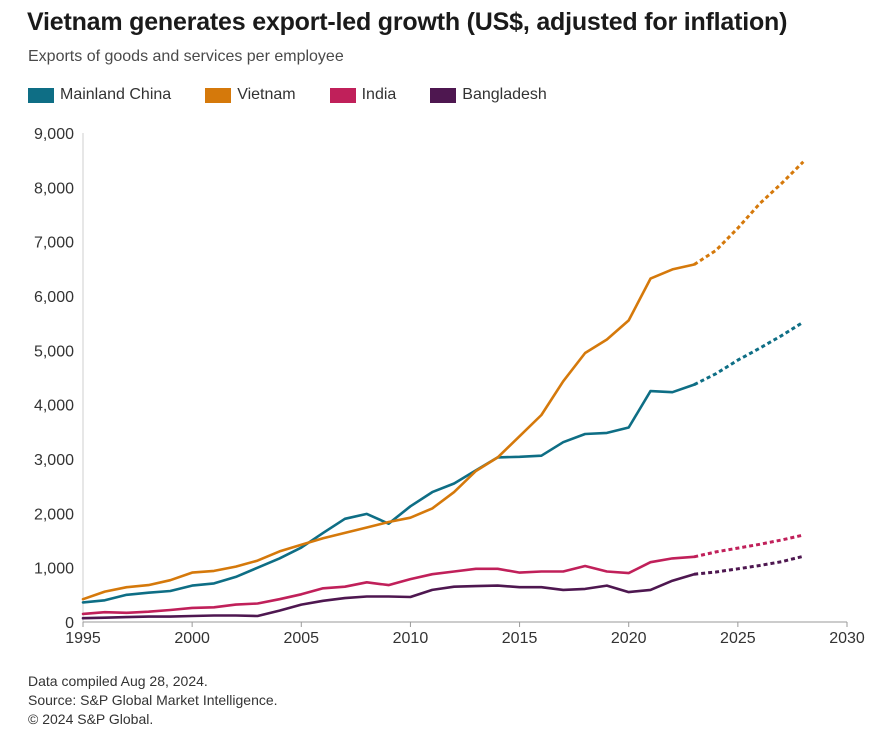  Describe the element at coordinates (91, 719) in the screenshot. I see `footer-copyright: © 2024 S&P Global.` at that location.